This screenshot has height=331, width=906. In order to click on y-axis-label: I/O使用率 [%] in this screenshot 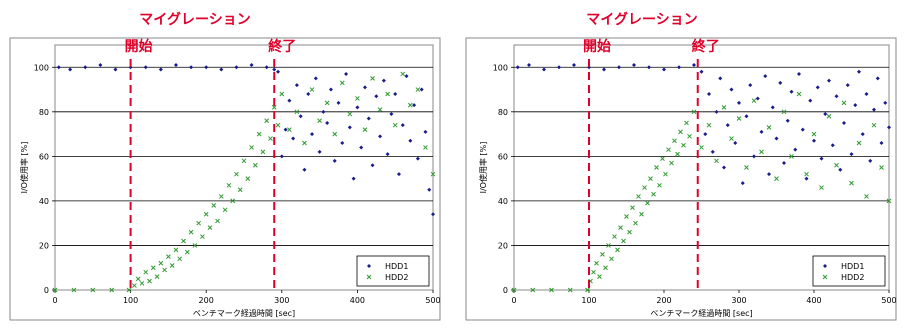, I will do `click(483, 168)`.